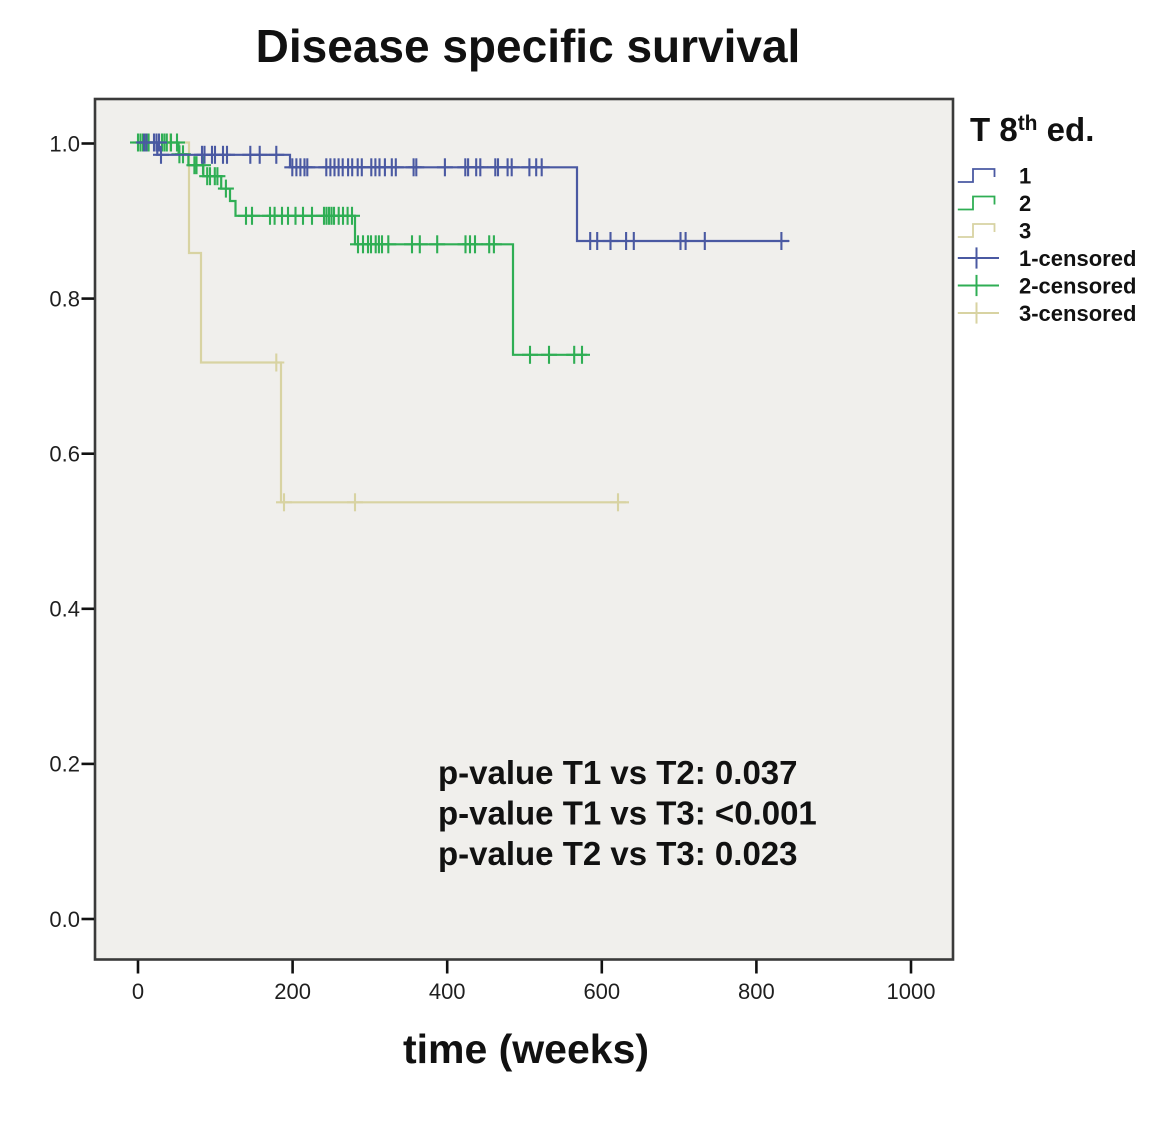  I want to click on svg-text: 1.0, so click(64, 143).